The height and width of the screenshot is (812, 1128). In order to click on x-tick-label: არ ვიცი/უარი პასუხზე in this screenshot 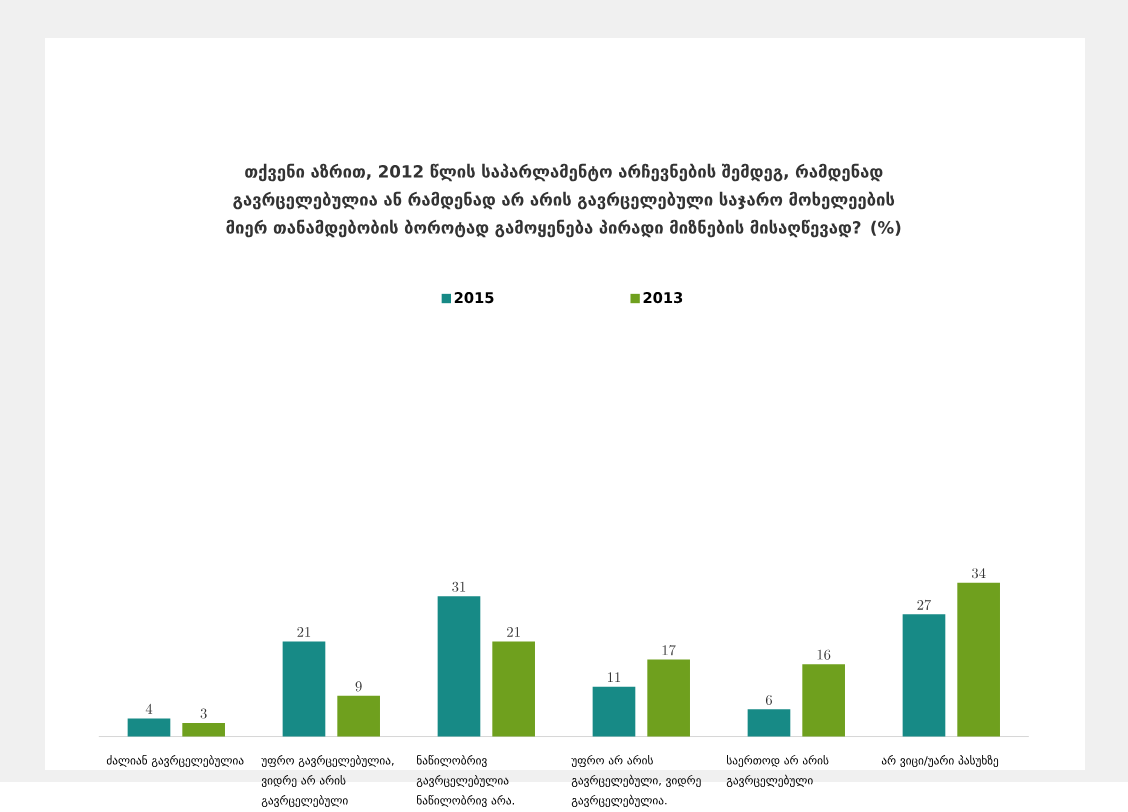, I will do `click(940, 761)`.